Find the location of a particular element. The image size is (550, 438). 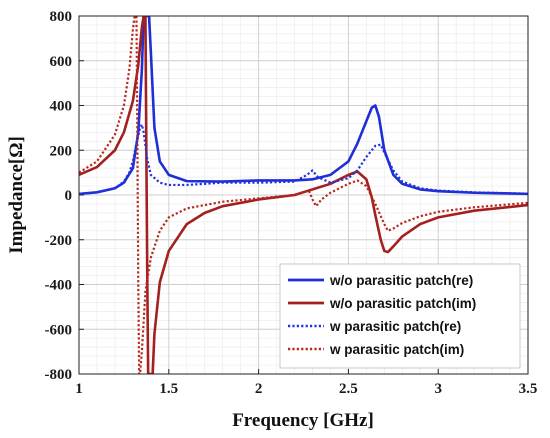

legend-label: w/o parasitic patch(im) is located at coordinates (402, 303).